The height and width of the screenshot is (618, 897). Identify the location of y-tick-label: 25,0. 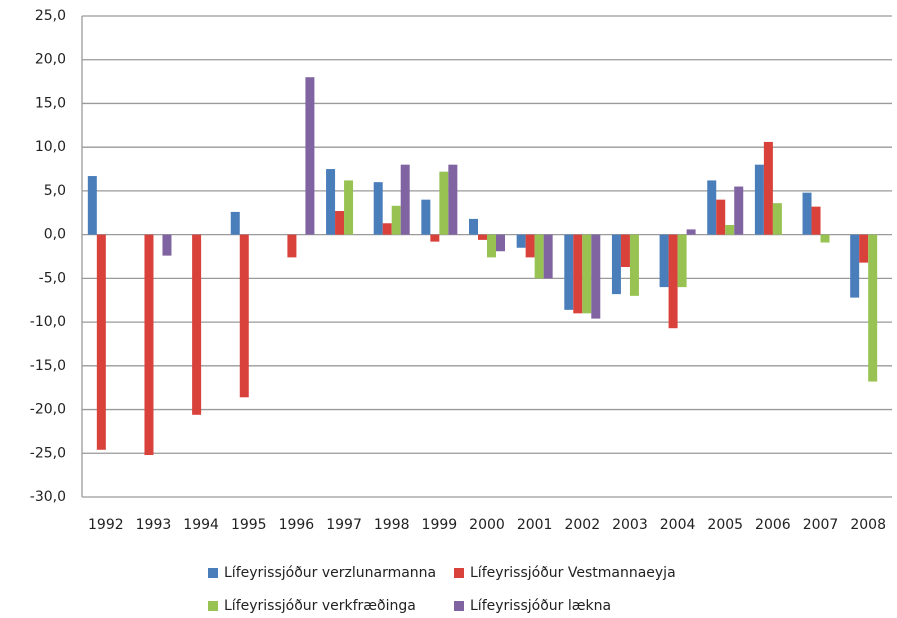
(50, 16).